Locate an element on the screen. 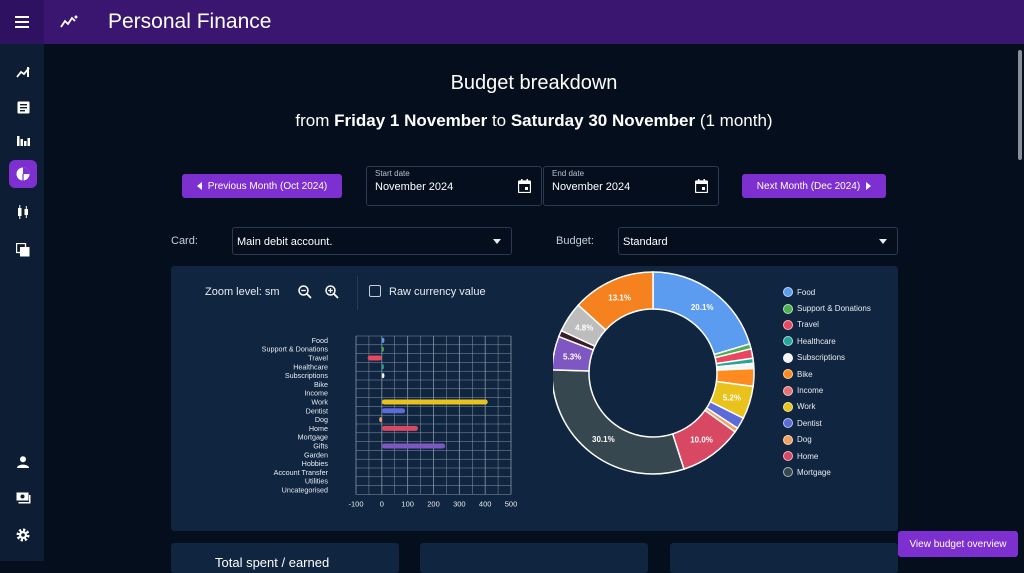 This screenshot has width=1024, height=573. view-budget-overview-button: View budget overview is located at coordinates (958, 544).